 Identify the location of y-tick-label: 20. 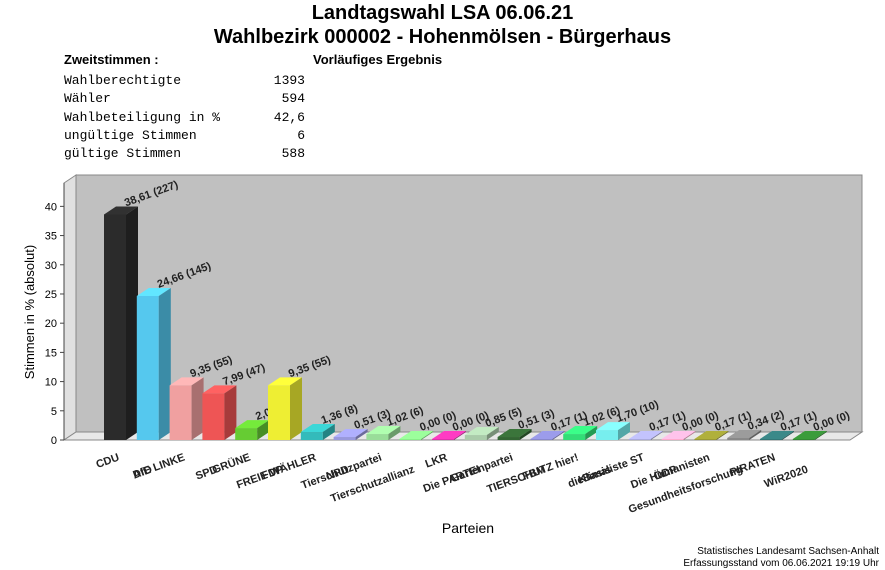
(51, 324).